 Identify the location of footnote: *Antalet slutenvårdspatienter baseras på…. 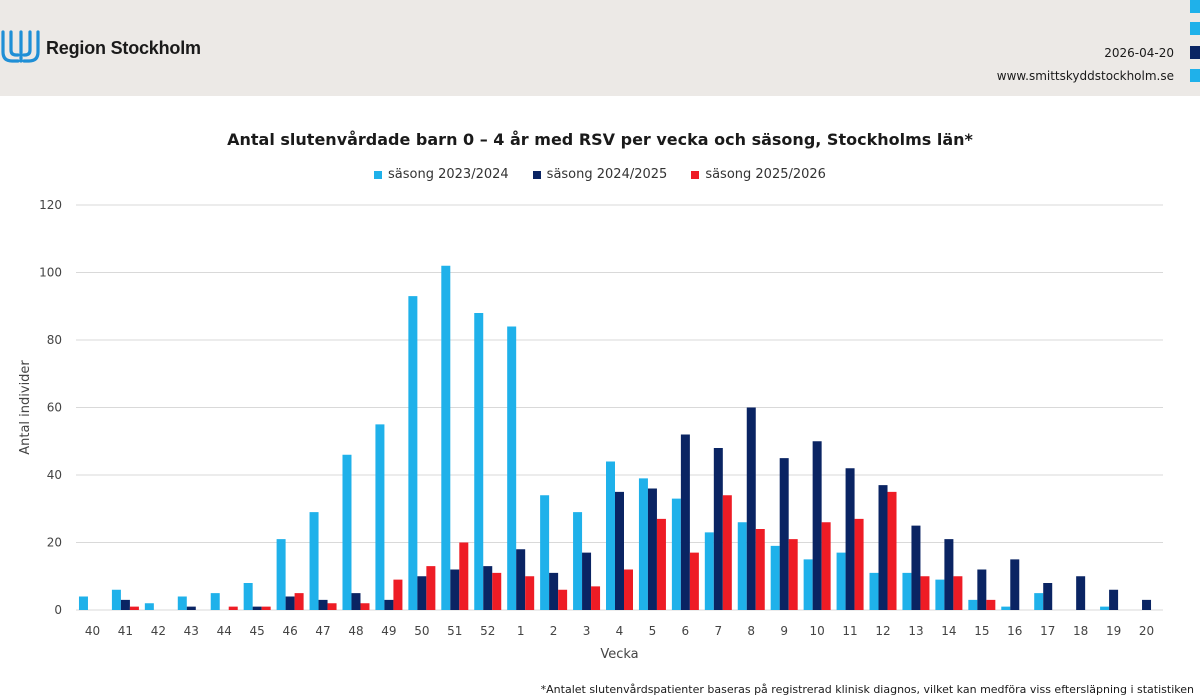
(867, 689).